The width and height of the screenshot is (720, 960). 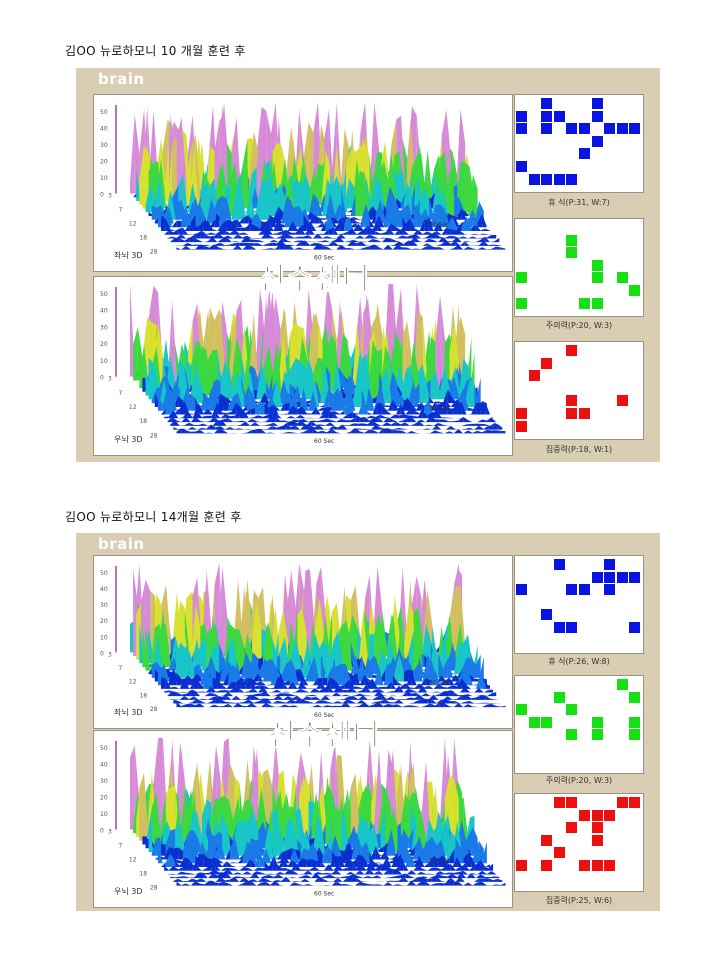 I want to click on left-brain-3d-panel: 50 40 30 20 10 0 3 7 12 18 28 30 Sec 60 Sec 좌뇌 3D, so click(x=303, y=183).